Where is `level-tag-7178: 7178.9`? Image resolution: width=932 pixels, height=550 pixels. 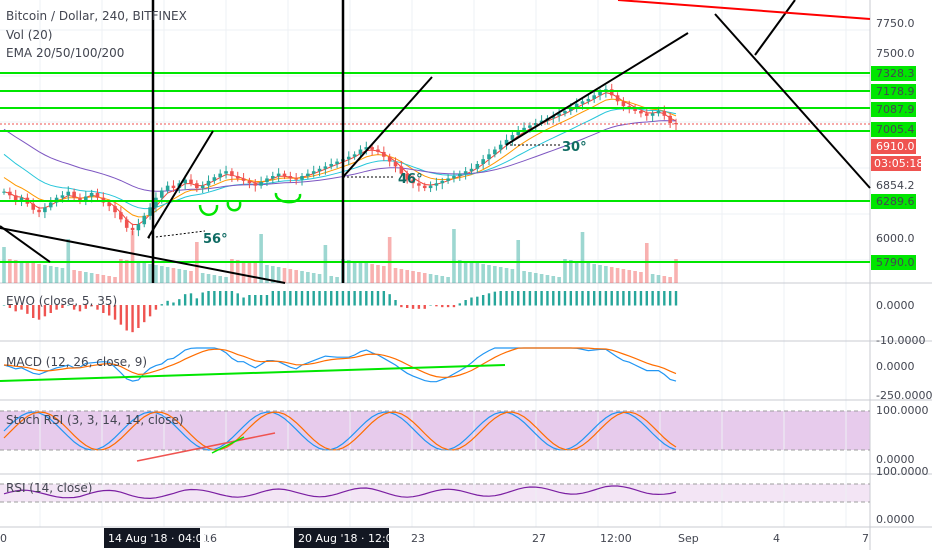 level-tag-7178: 7178.9 is located at coordinates (895, 91).